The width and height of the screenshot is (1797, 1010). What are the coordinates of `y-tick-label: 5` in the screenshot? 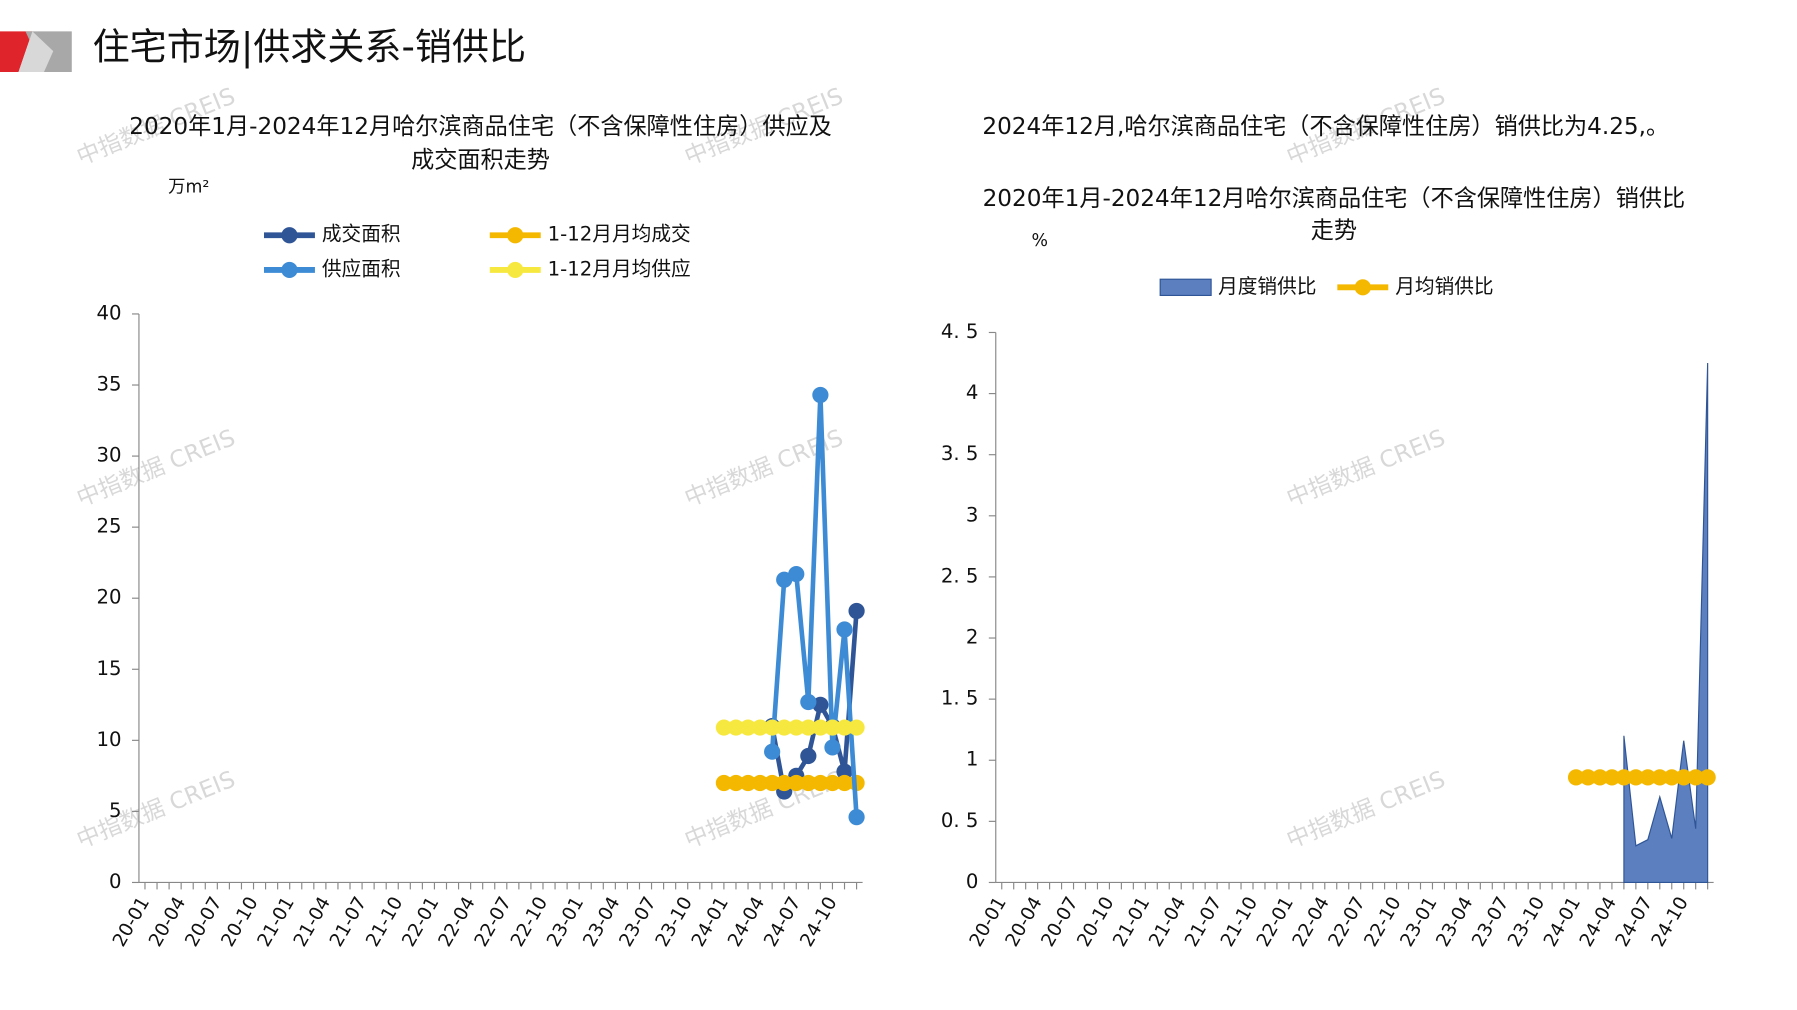 It's located at (115, 810).